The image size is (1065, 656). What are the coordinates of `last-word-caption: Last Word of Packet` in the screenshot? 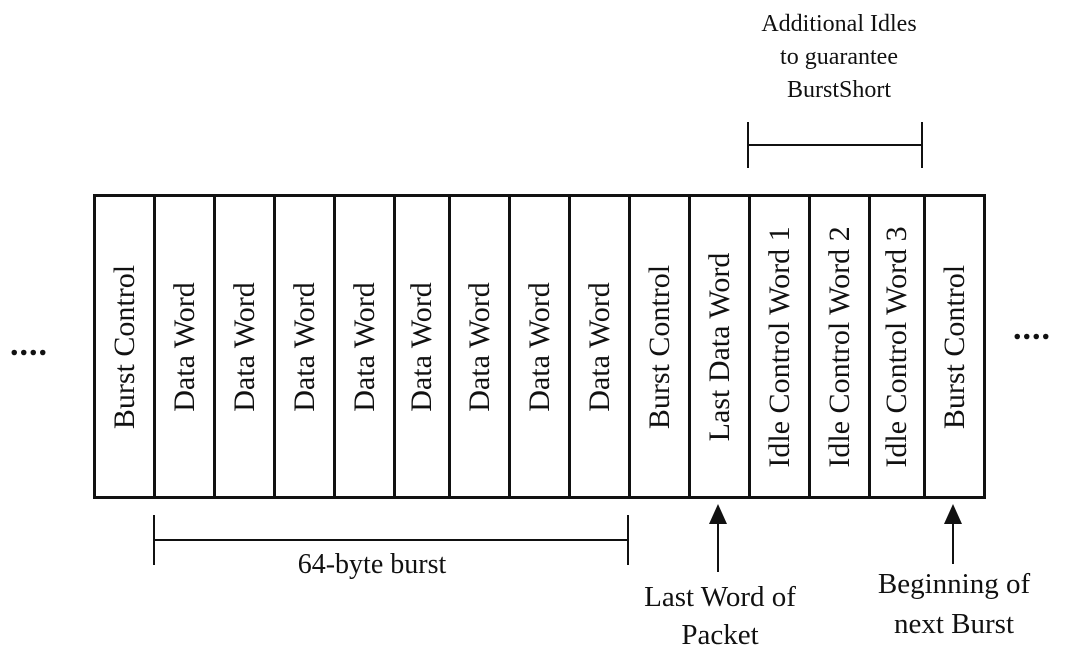 It's located at (720, 616).